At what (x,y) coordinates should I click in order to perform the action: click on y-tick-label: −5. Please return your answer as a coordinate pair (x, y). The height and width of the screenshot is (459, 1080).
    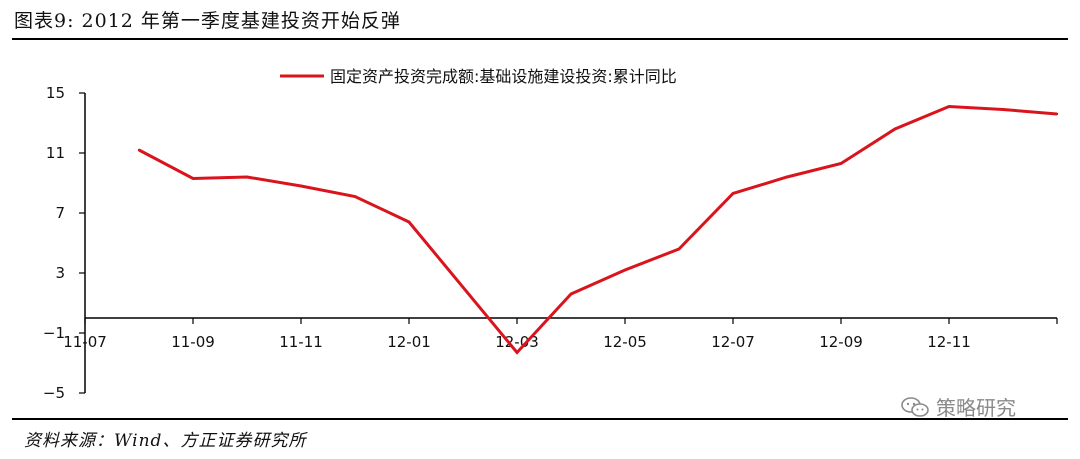
    Looking at the image, I should click on (54, 393).